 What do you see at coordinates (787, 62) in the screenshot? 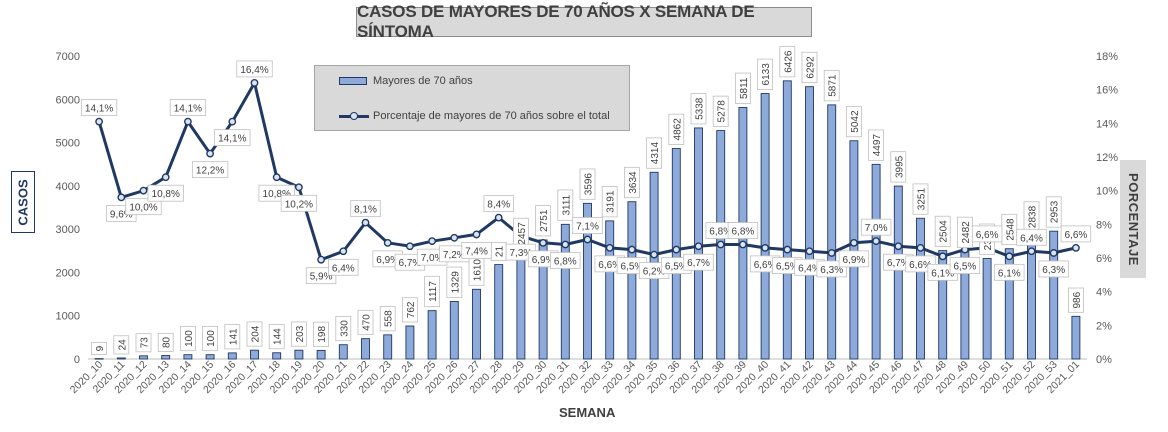
I see `bar-data-label: 6426` at bounding box center [787, 62].